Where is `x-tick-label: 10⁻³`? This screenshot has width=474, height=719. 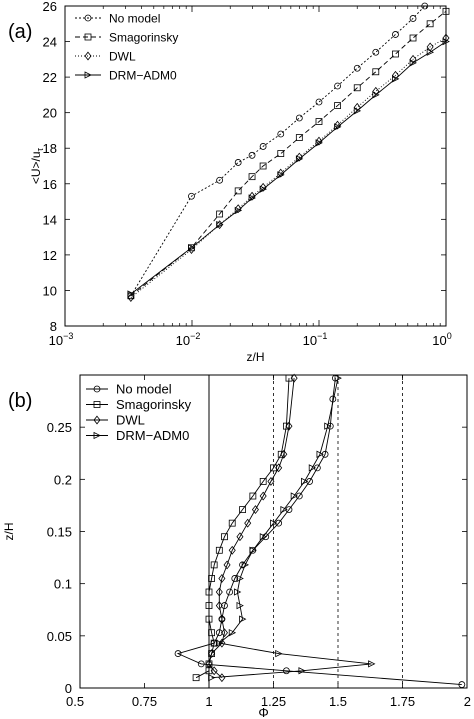
x-tick-label: 10⁻³ is located at coordinates (61, 339).